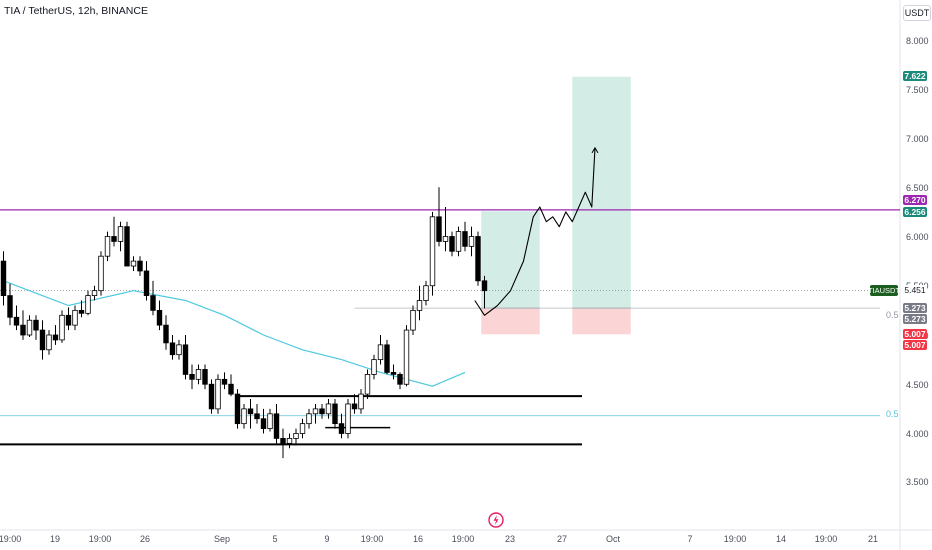 The height and width of the screenshot is (550, 932). What do you see at coordinates (234, 333) in the screenshot?
I see `moving-average` at bounding box center [234, 333].